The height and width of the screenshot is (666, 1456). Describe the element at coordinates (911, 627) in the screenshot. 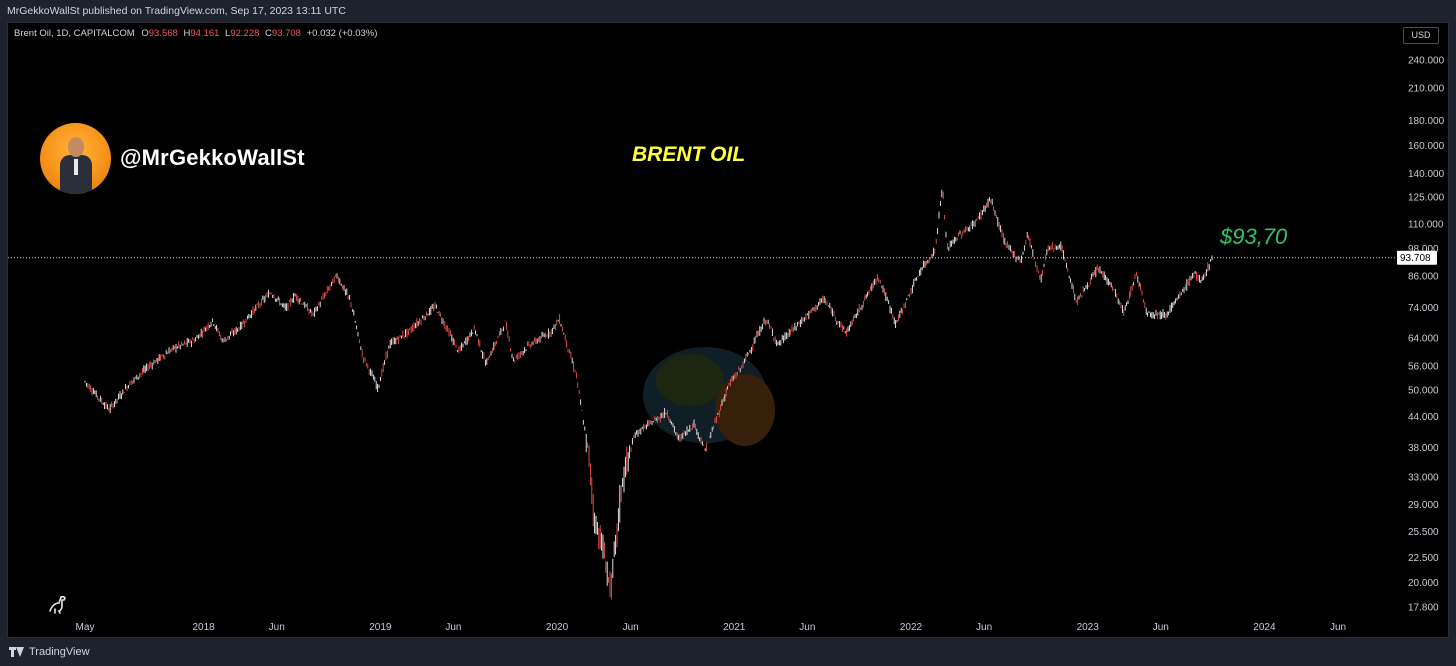

I see `time-tick-9: 2022` at that location.